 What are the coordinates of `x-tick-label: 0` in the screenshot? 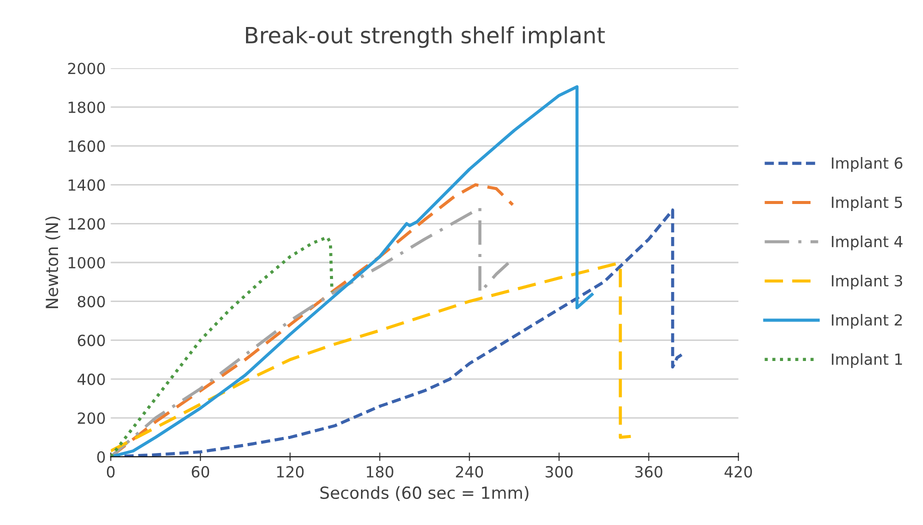 It's located at (110, 472).